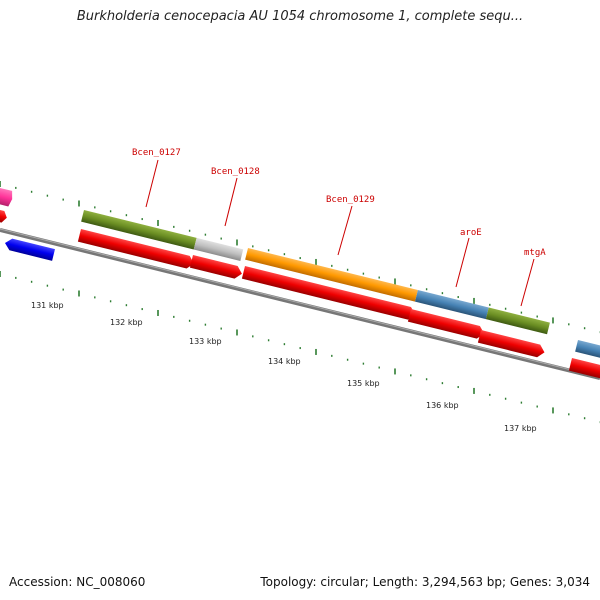 The image size is (600, 600). Describe the element at coordinates (442, 405) in the screenshot. I see `kbp-label-136: 136 kbp` at that location.